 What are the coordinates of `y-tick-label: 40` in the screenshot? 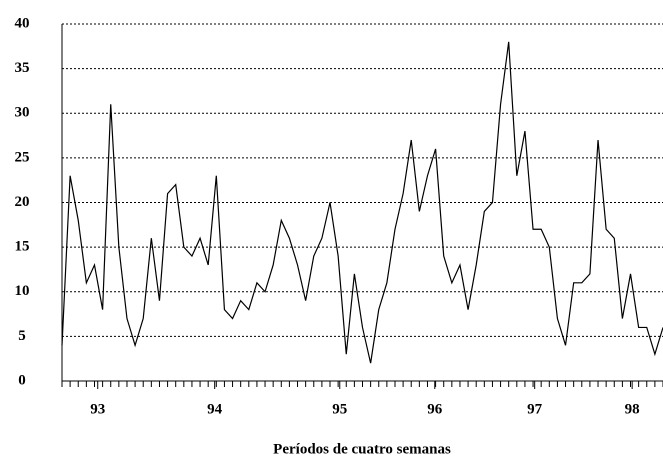 It's located at (22, 23).